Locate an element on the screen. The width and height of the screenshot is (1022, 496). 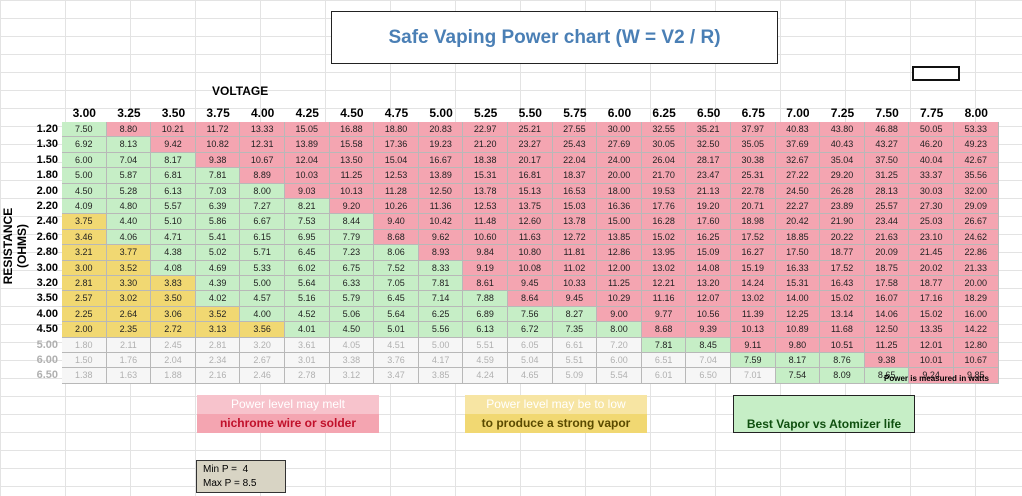
power-cell: 4.51 is located at coordinates (396, 345).